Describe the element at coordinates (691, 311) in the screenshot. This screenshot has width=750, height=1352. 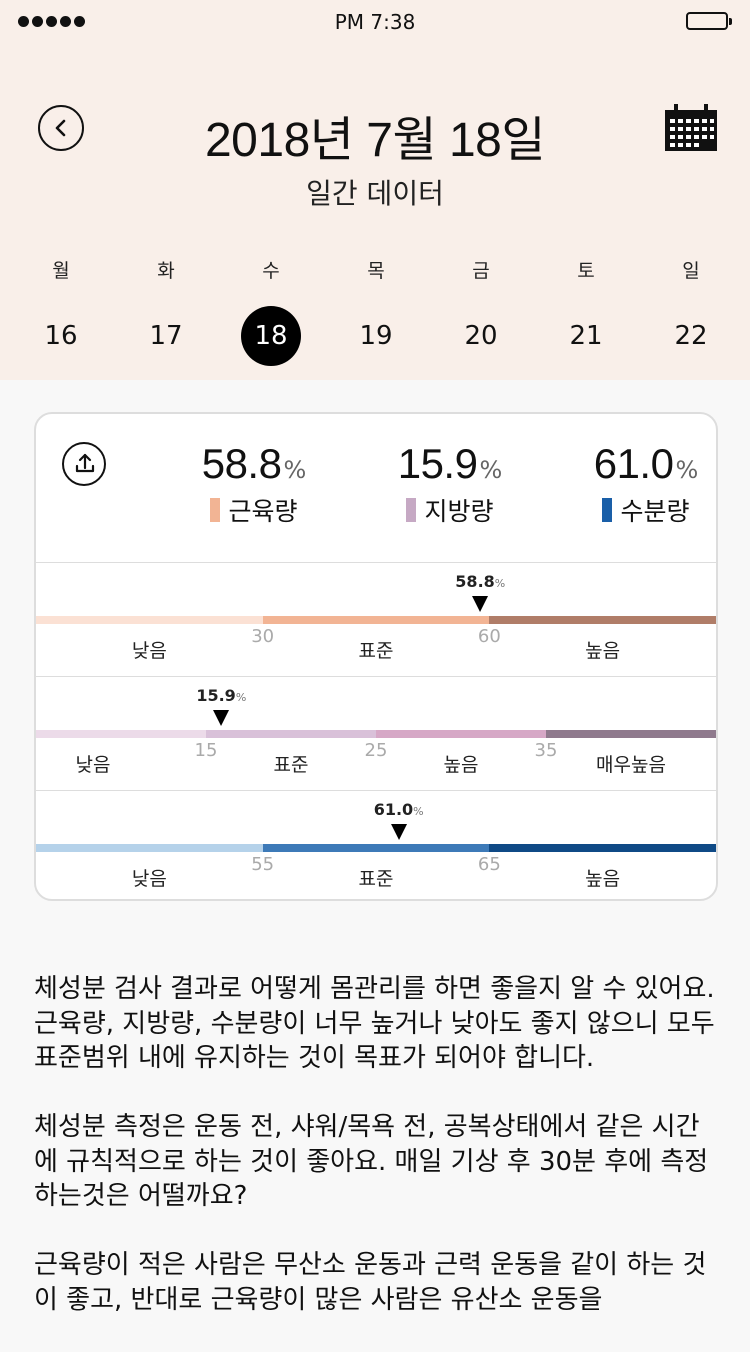
I see `day-22: 일 22` at that location.